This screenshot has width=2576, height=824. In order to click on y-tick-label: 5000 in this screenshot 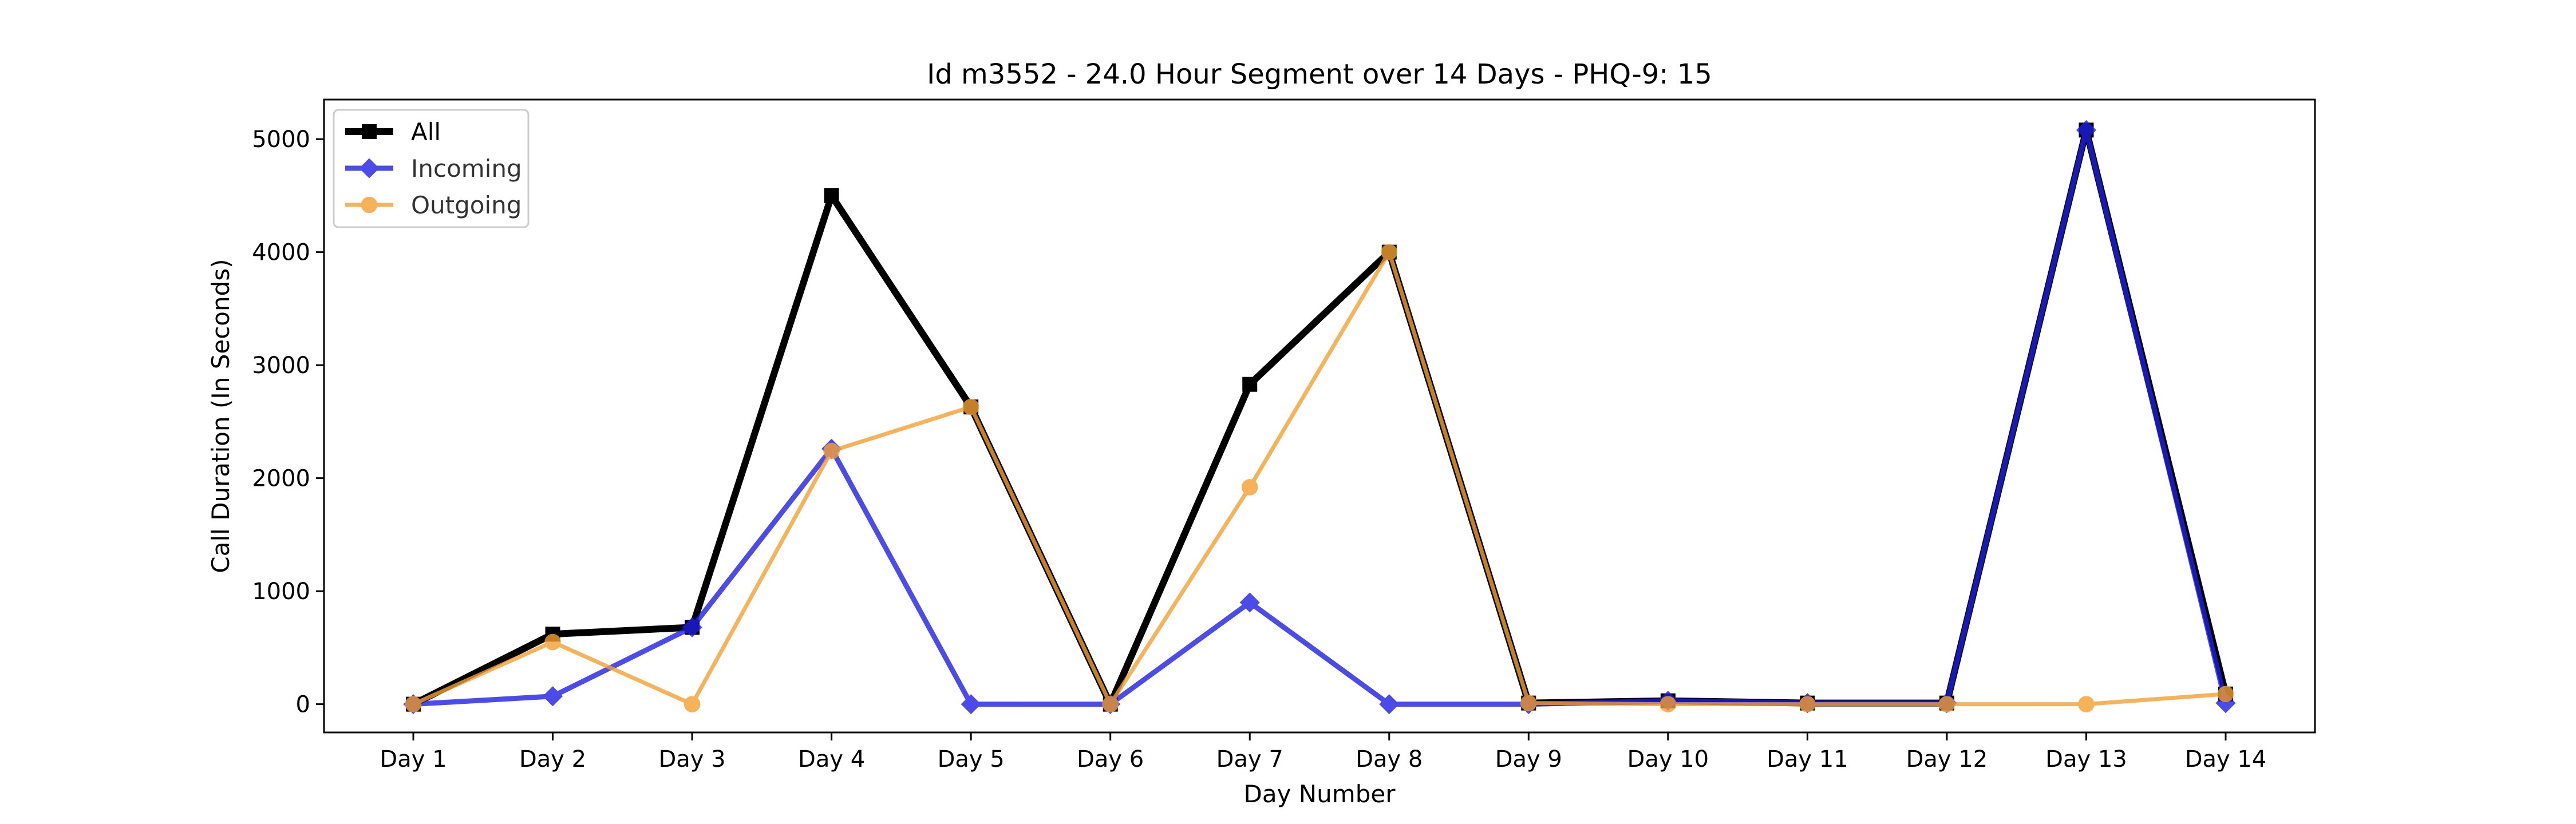, I will do `click(281, 139)`.